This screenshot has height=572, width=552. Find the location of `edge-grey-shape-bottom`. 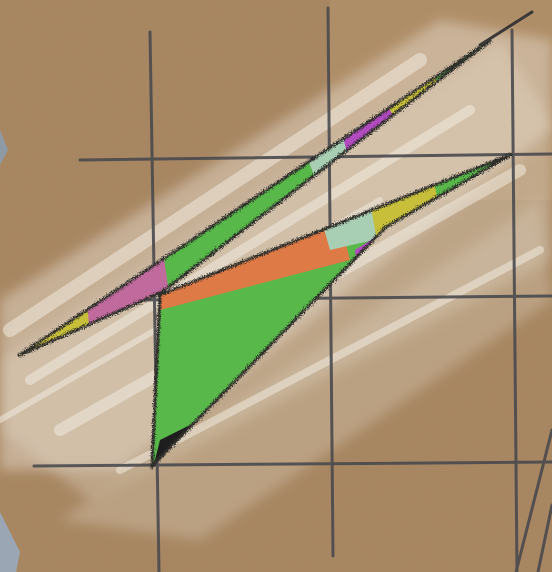

edge-grey-shape-bottom is located at coordinates (10, 542).